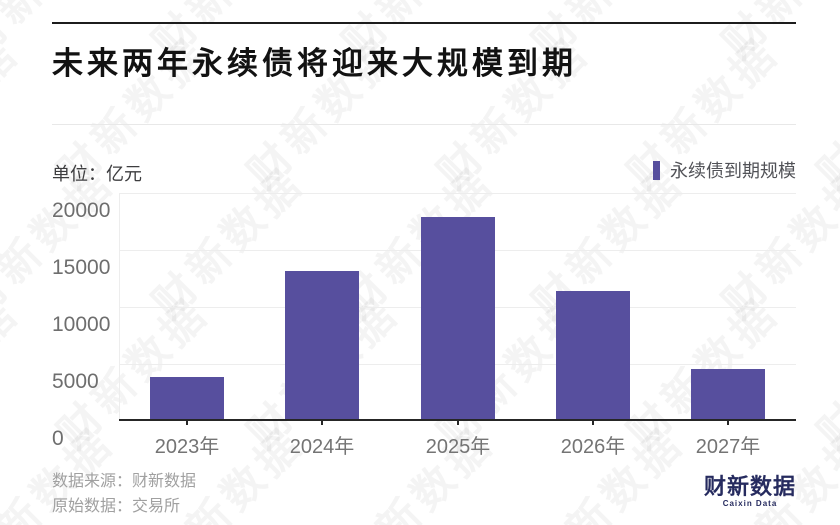 The image size is (840, 525). Describe the element at coordinates (458, 423) in the screenshot. I see `x-axis-tick-2025年` at that location.